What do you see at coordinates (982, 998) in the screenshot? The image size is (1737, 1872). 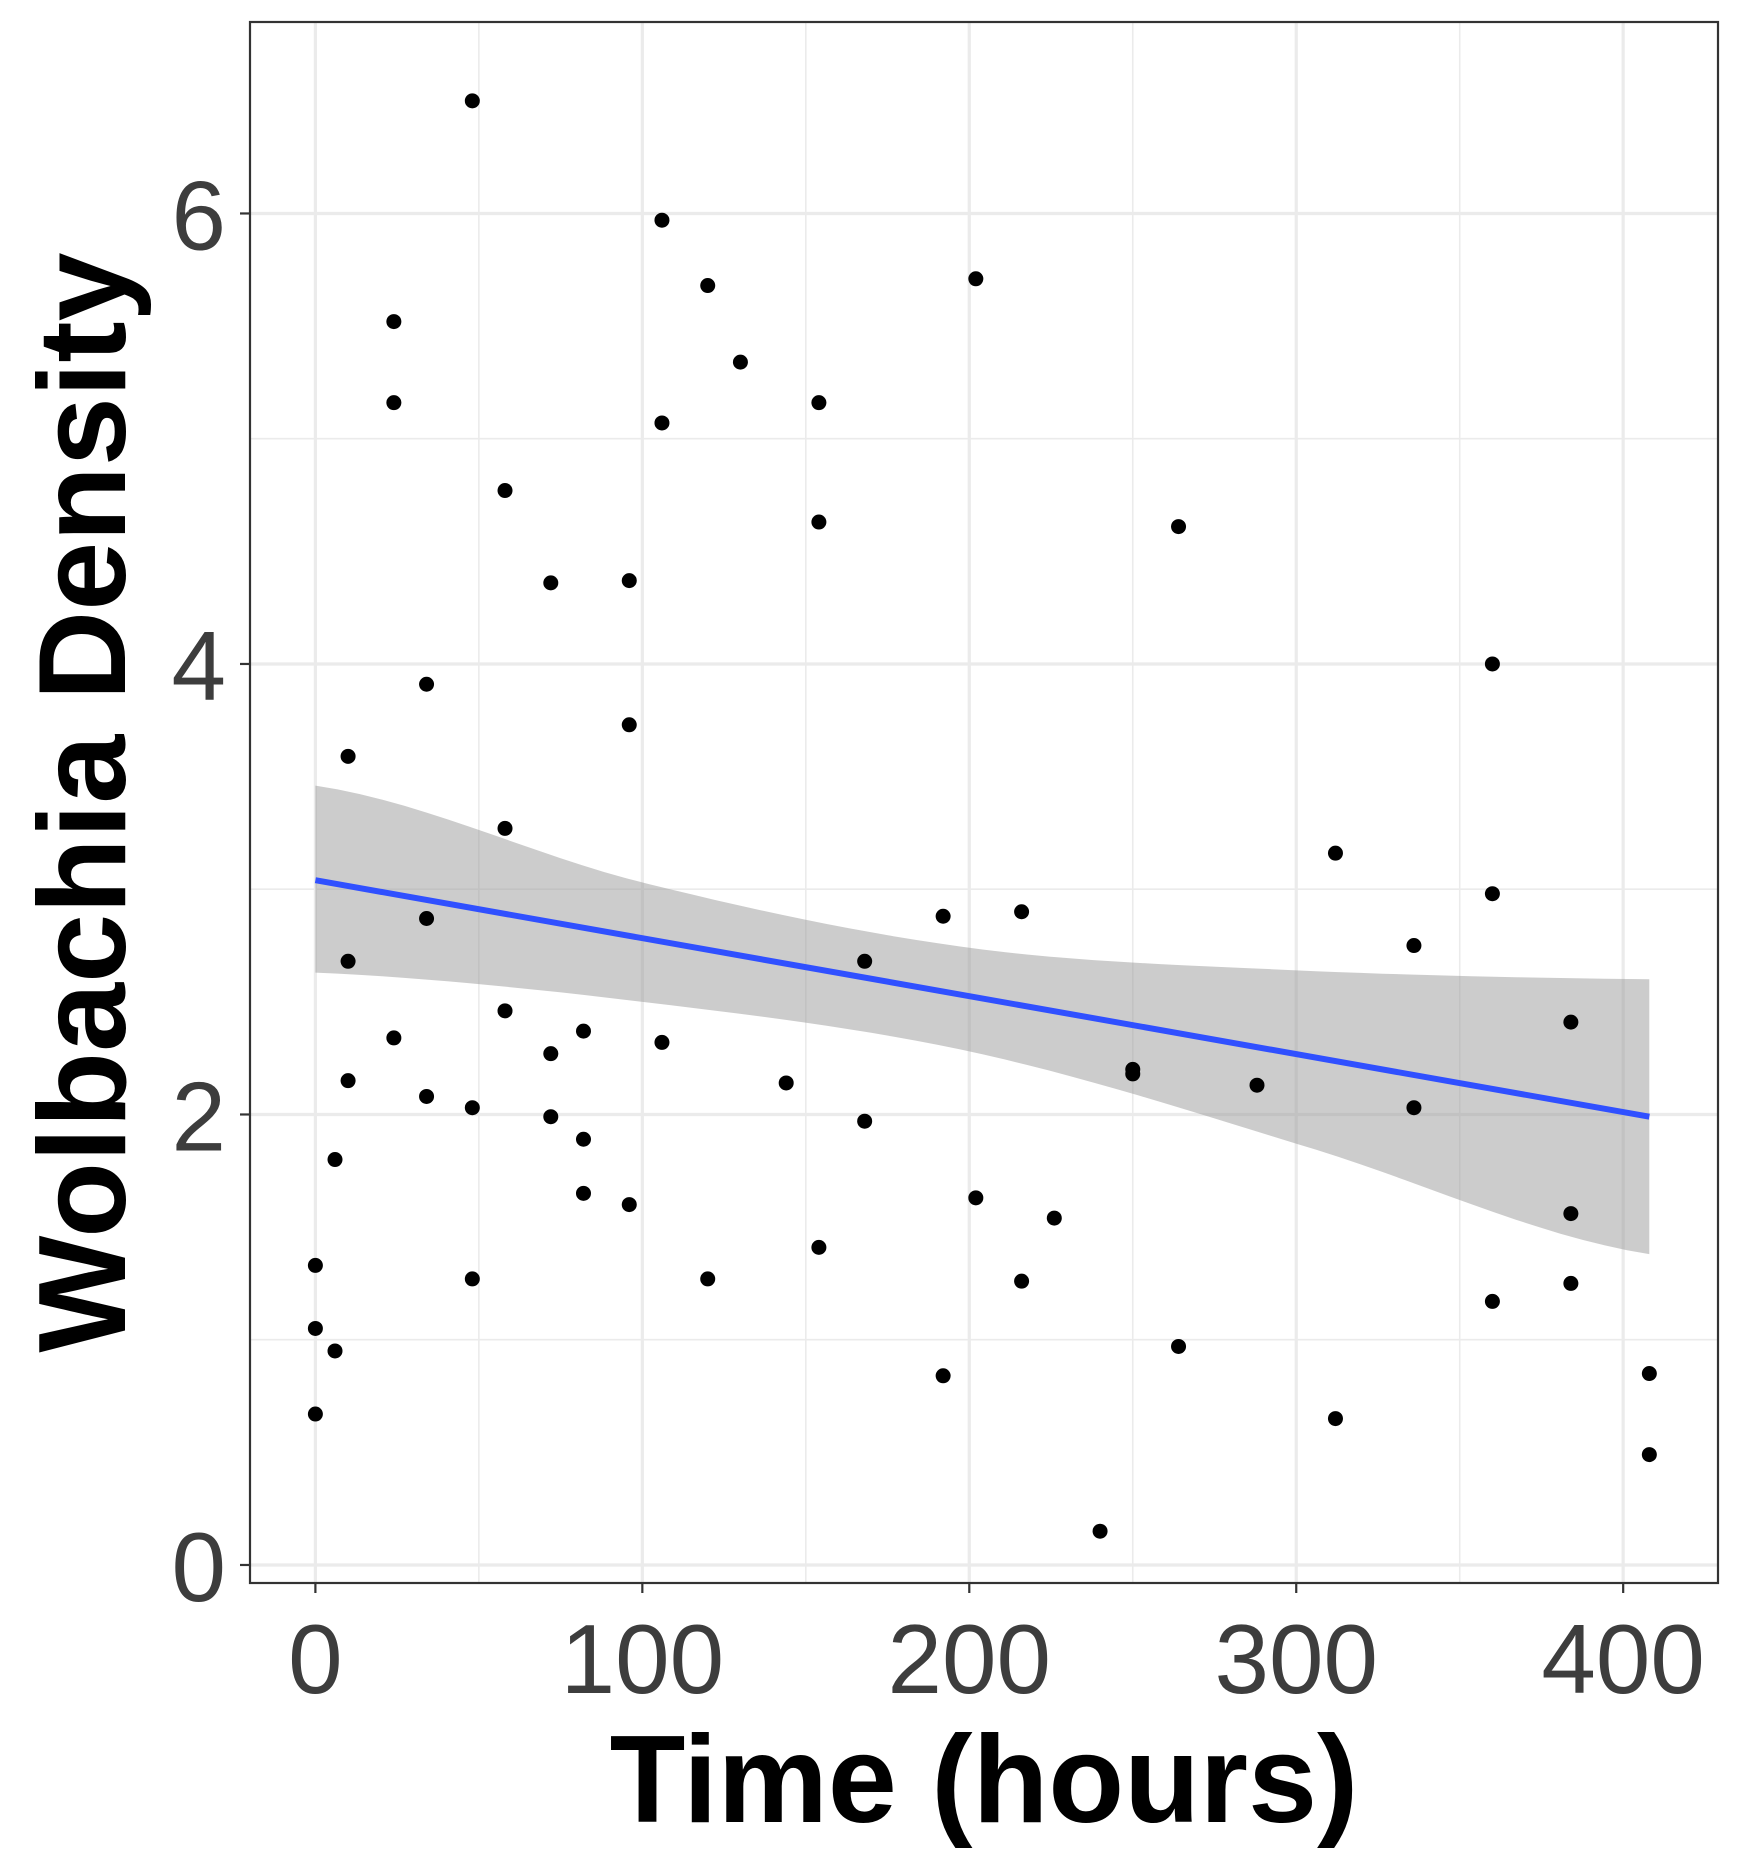 I see `regression-line` at bounding box center [982, 998].